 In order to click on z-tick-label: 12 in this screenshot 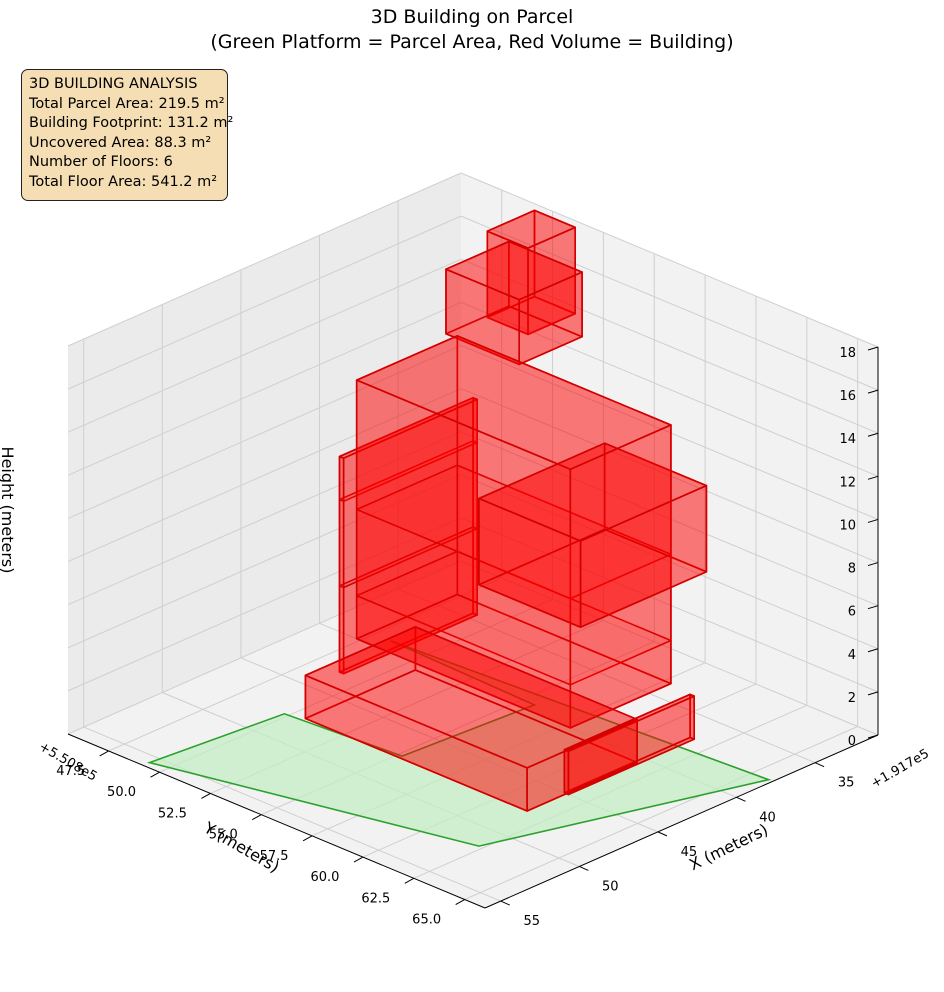, I will do `click(847, 482)`.